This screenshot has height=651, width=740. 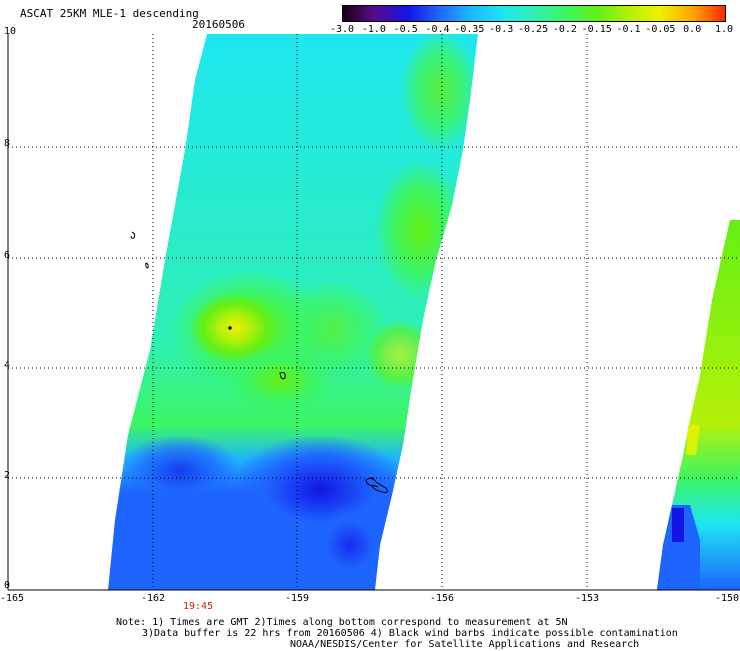 What do you see at coordinates (297, 598) in the screenshot?
I see `x-tick-label: -159` at bounding box center [297, 598].